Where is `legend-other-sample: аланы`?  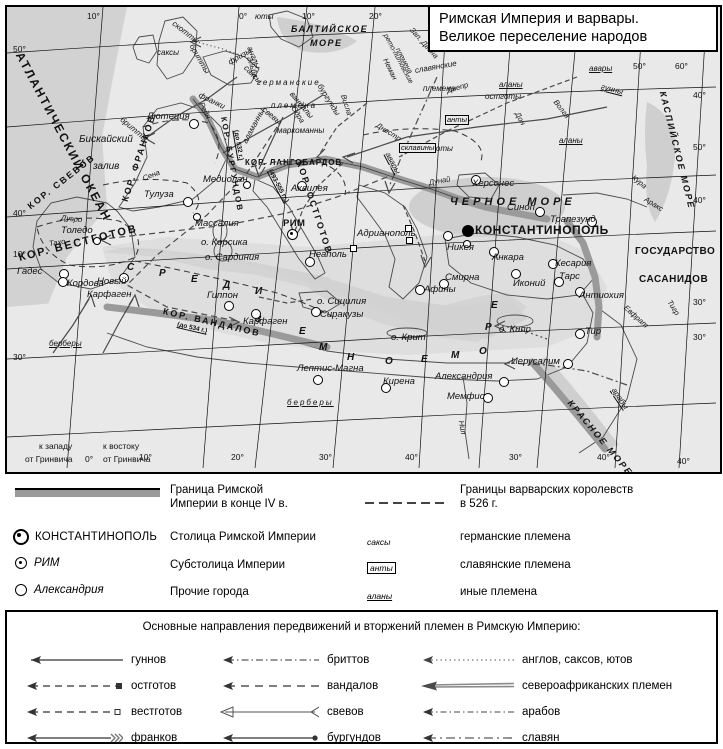
legend-other-sample: аланы is located at coordinates (380, 596).